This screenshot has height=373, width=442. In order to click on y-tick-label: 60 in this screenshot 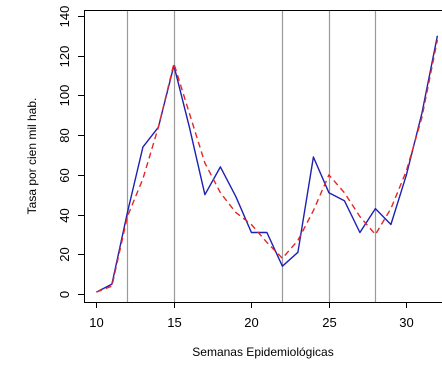, I will do `click(64, 175)`.